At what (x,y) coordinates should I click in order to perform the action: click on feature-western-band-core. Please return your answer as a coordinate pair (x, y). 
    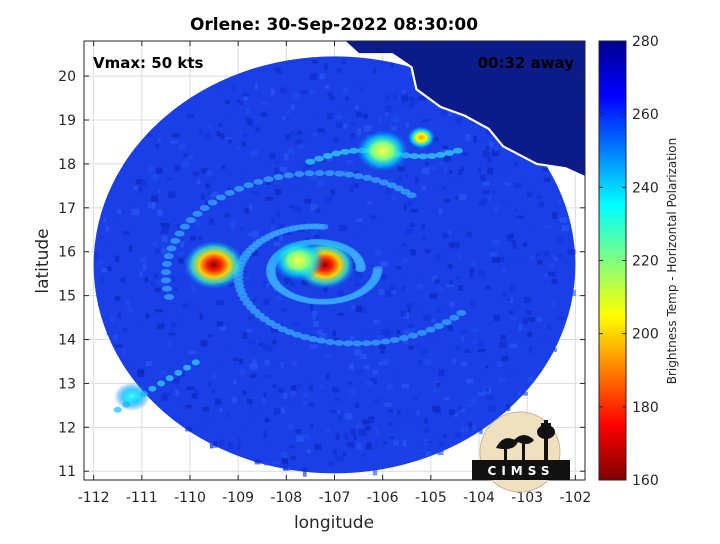
    Looking at the image, I should click on (214, 264).